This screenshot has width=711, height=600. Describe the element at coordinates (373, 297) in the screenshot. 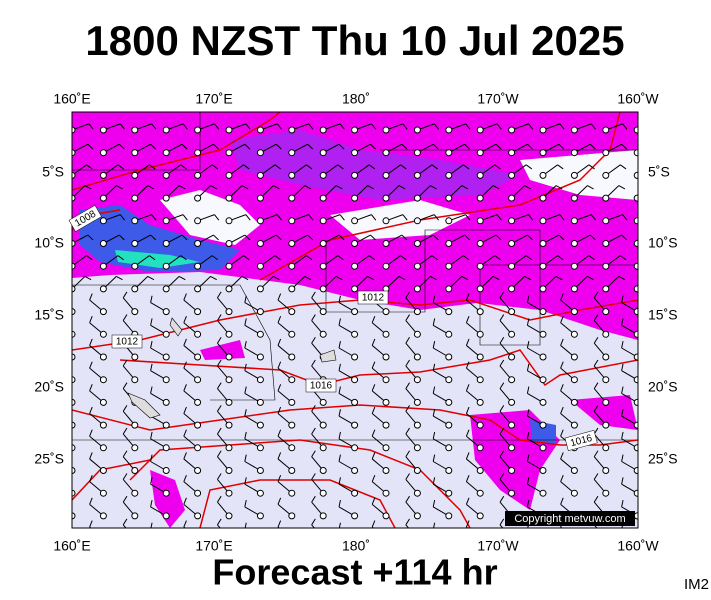

I see `label-box` at that location.